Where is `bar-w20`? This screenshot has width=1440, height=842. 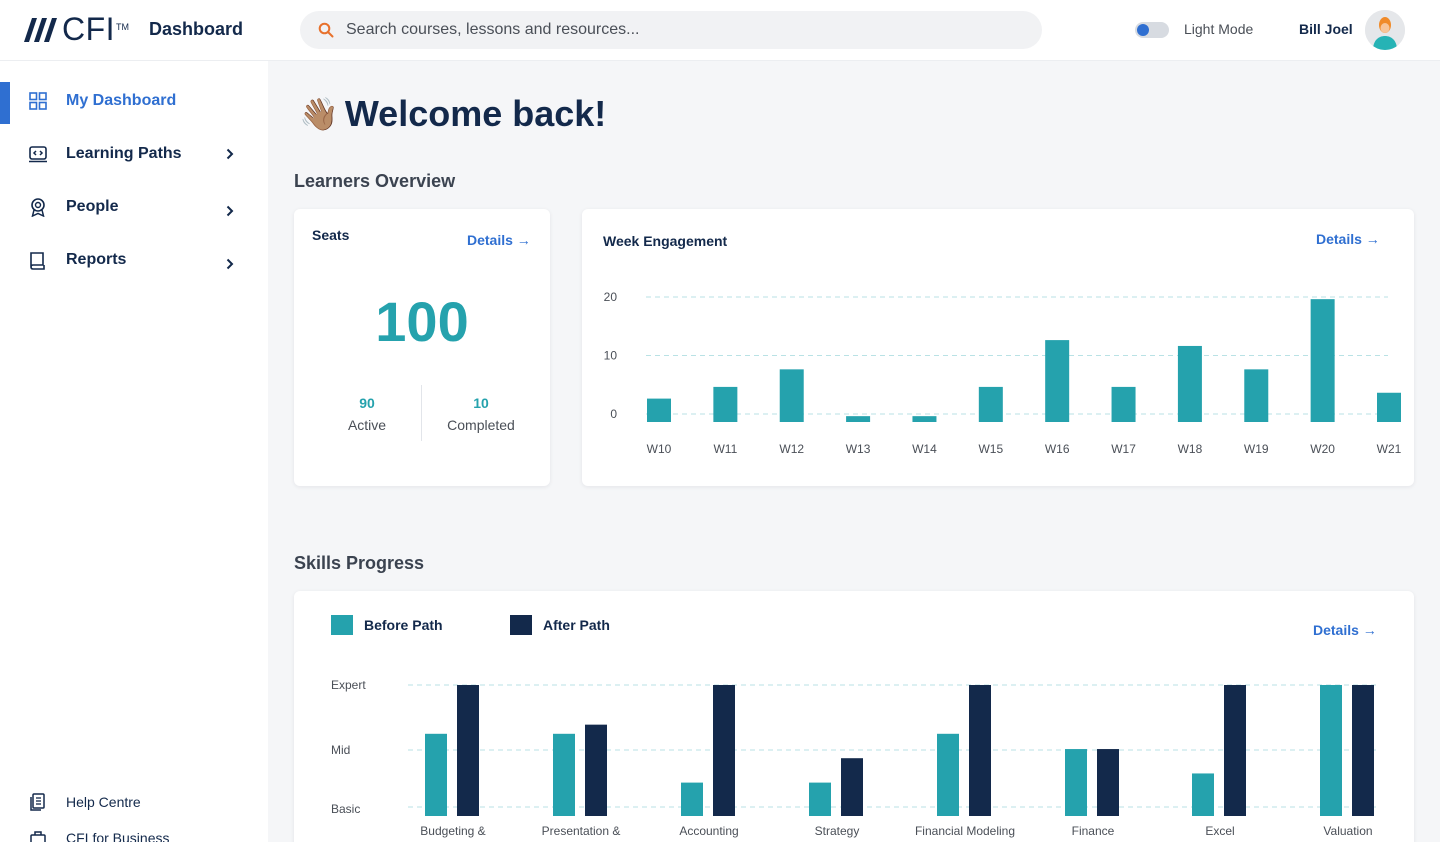
bar-w20 is located at coordinates (1322, 360).